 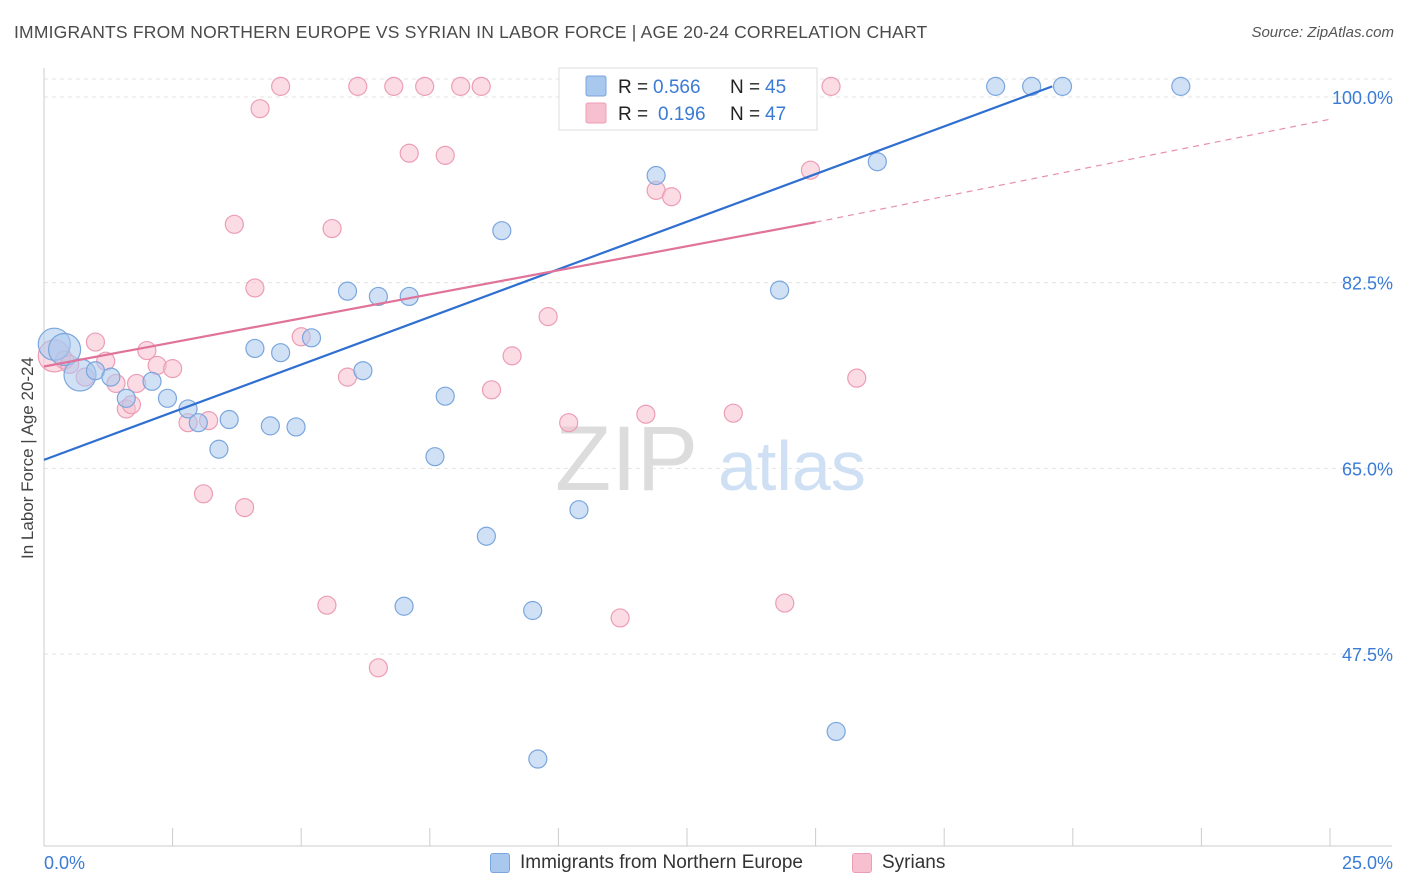 What do you see at coordinates (1073, 170) in the screenshot?
I see `syrians-trend-extension` at bounding box center [1073, 170].